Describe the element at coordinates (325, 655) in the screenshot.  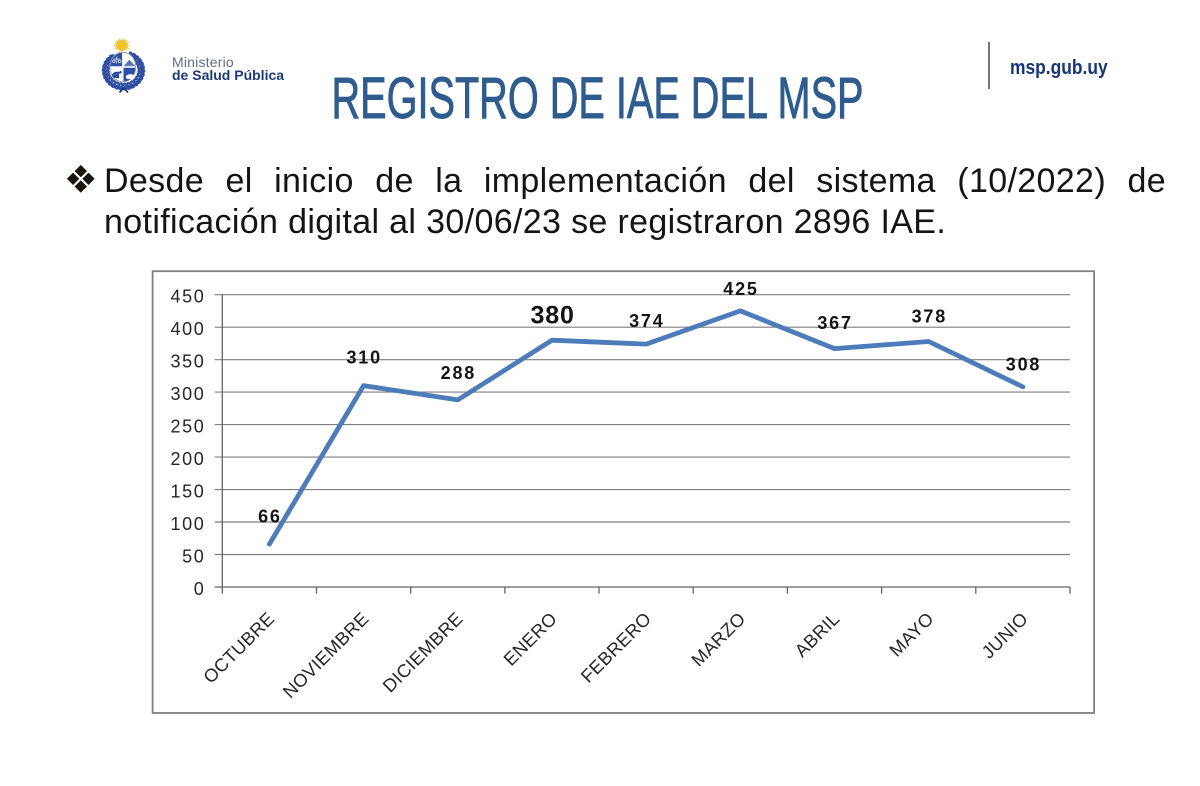
I see `svg-text: NOVIEMBRE` at that location.